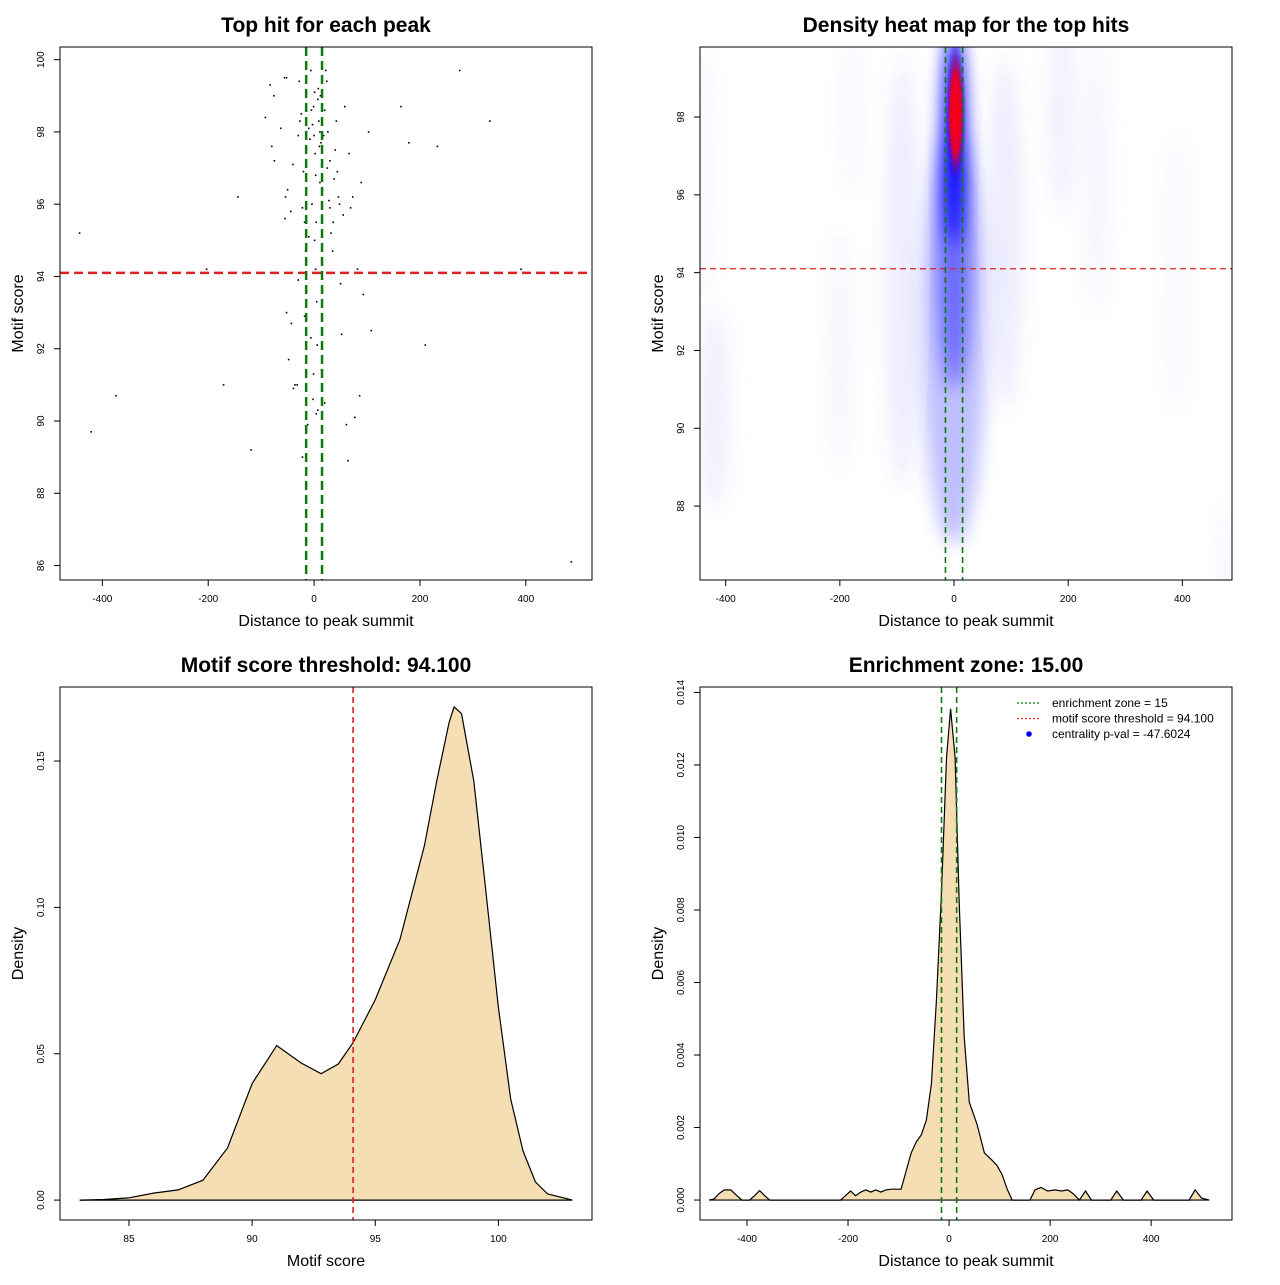 This screenshot has height=1285, width=1280. I want to click on y-tick-label-1: 0.002, so click(681, 1127).